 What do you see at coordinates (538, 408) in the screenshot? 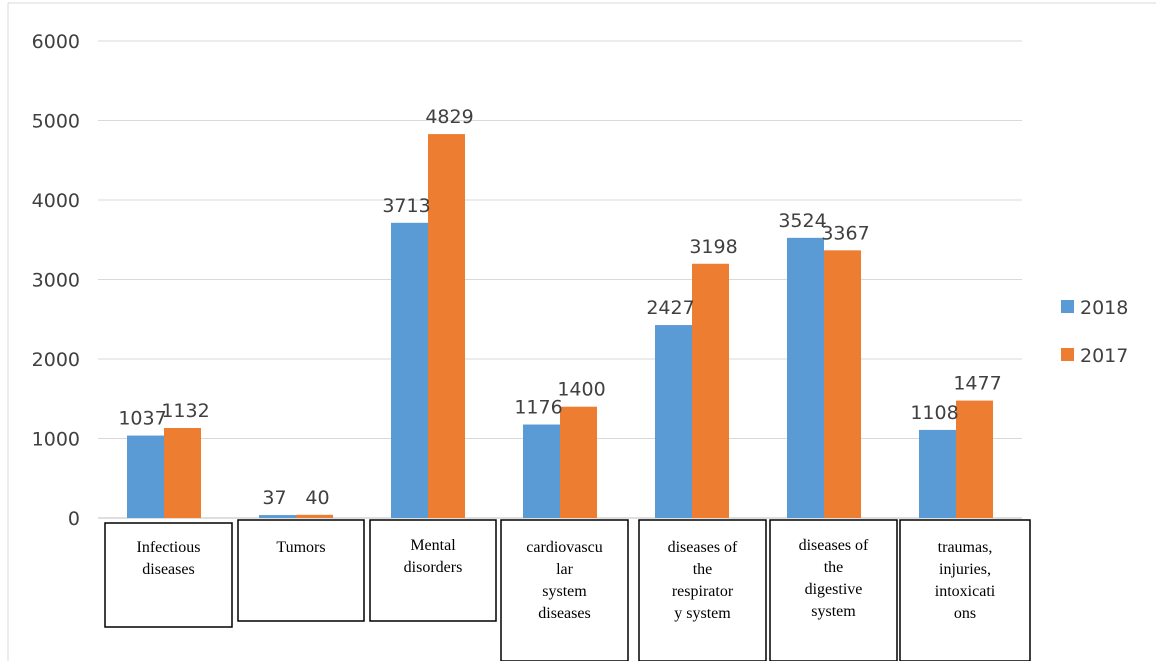
I see `data-label-2018: 1176` at bounding box center [538, 408].